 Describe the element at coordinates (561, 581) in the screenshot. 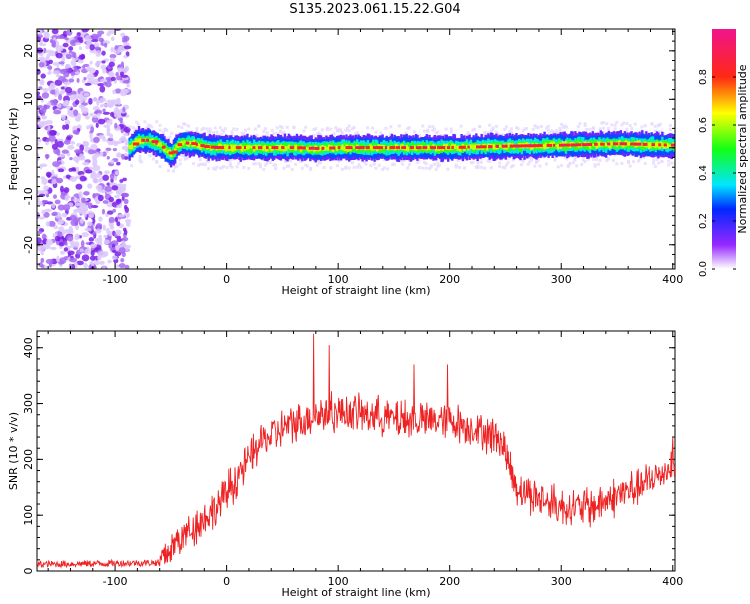

I see `snr-xtick-label: 300` at that location.